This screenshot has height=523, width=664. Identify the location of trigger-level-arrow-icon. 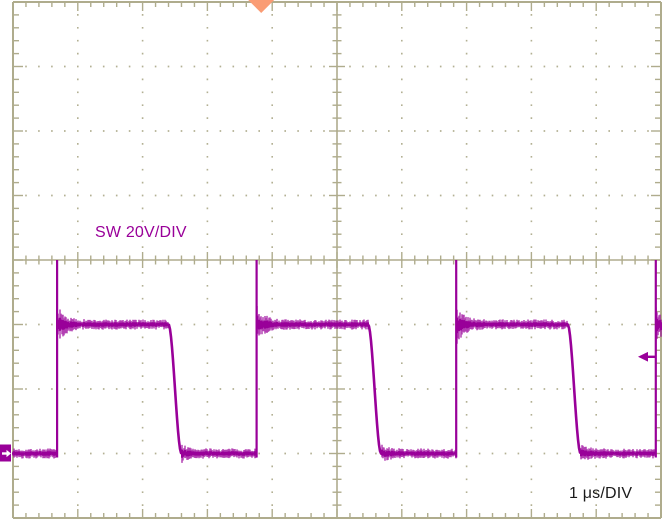
(647, 356).